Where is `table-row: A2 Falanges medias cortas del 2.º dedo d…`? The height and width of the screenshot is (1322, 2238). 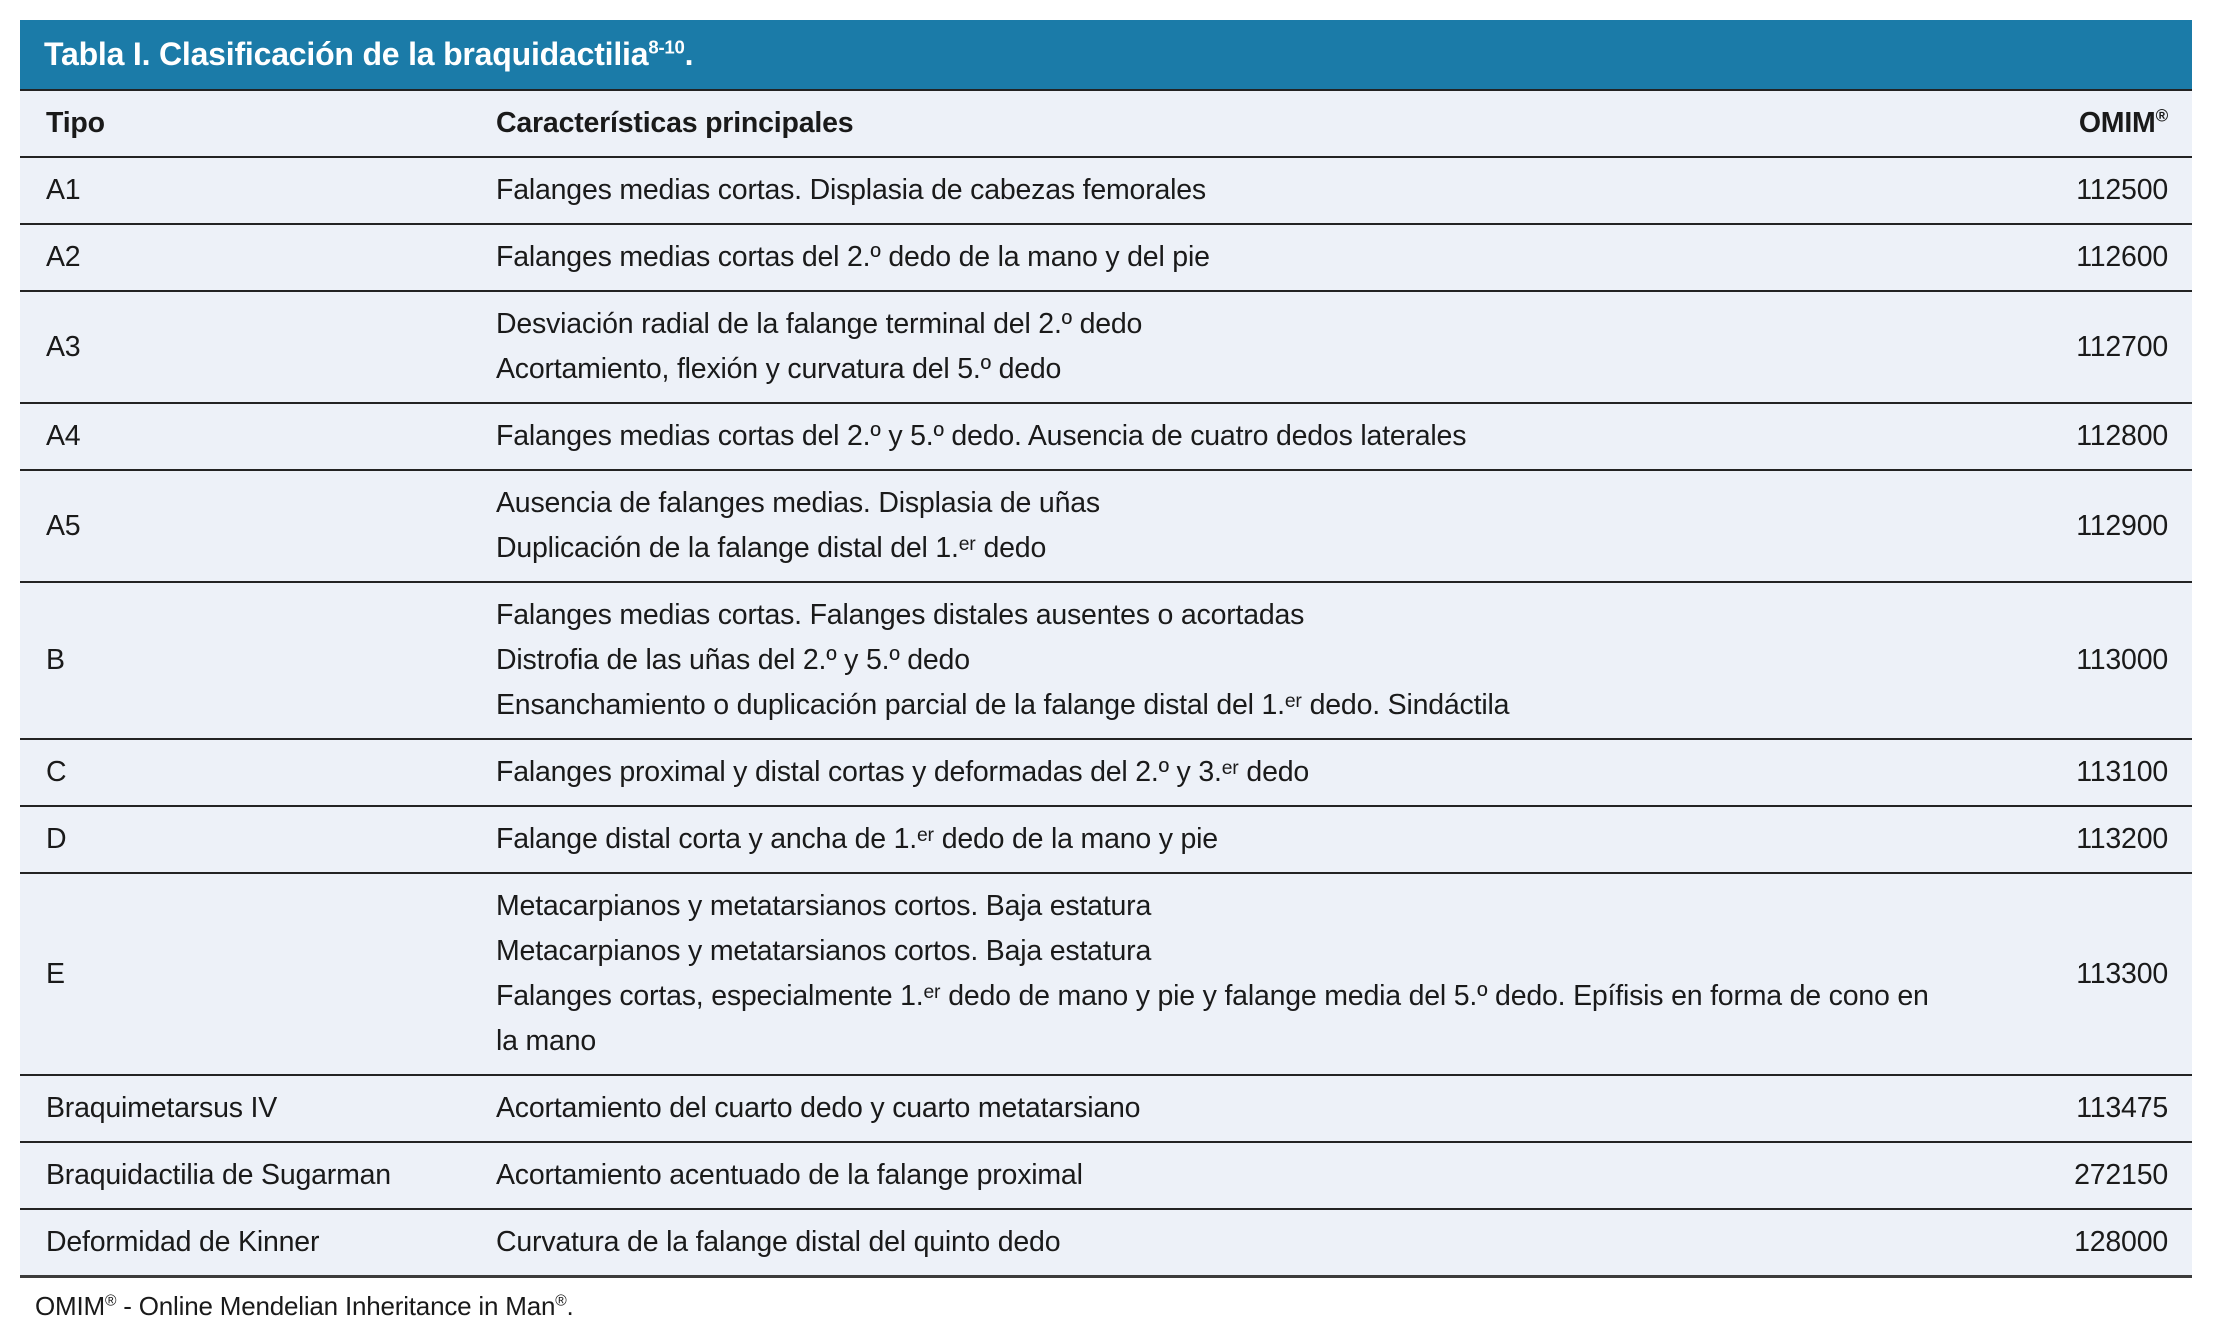 table-row: A2 Falanges medias cortas del 2.º dedo d… is located at coordinates (1106, 257).